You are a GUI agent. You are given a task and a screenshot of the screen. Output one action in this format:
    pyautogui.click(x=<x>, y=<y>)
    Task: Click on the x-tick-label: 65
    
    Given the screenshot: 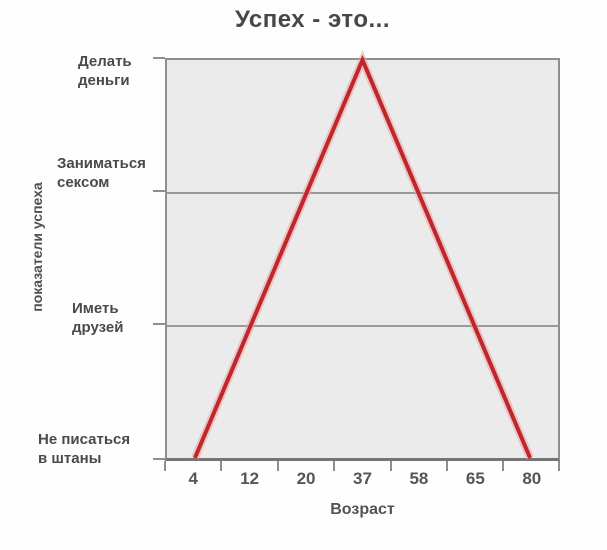 What is the action you would take?
    pyautogui.click(x=475, y=478)
    